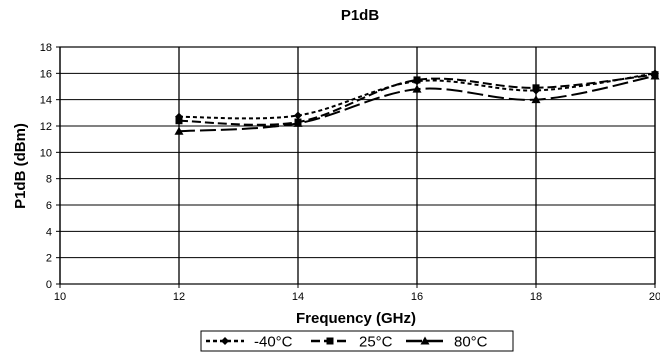  Describe the element at coordinates (654, 297) in the screenshot. I see `x-tick-label-5: 20` at that location.